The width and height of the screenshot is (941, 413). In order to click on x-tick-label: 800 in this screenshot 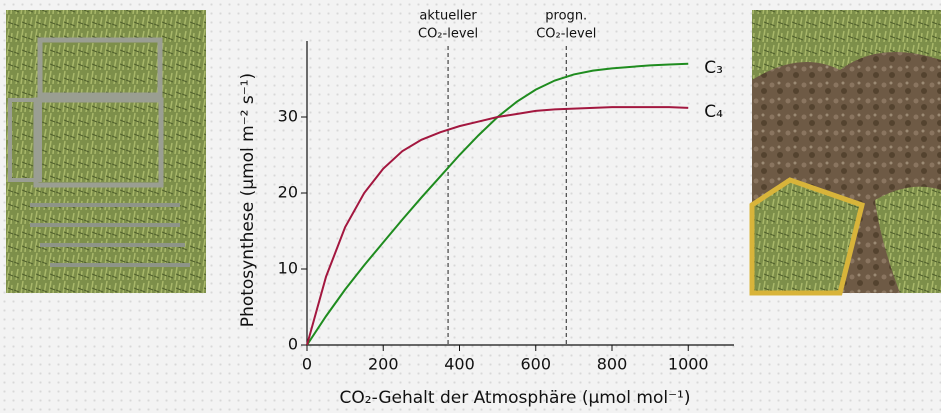, I will do `click(612, 364)`.